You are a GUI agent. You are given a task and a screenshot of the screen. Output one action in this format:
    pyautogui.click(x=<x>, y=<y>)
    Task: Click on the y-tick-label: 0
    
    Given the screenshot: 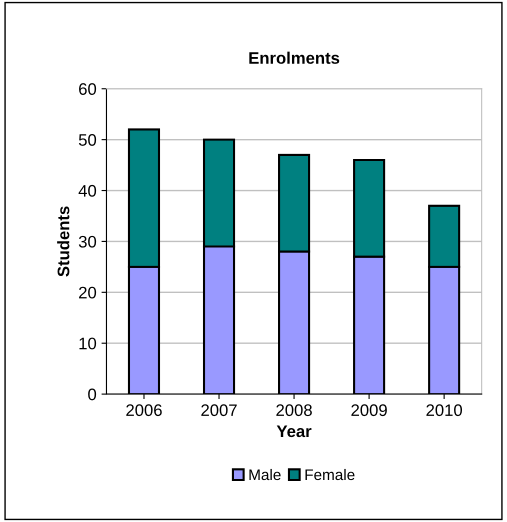 What is the action you would take?
    pyautogui.click(x=92, y=394)
    